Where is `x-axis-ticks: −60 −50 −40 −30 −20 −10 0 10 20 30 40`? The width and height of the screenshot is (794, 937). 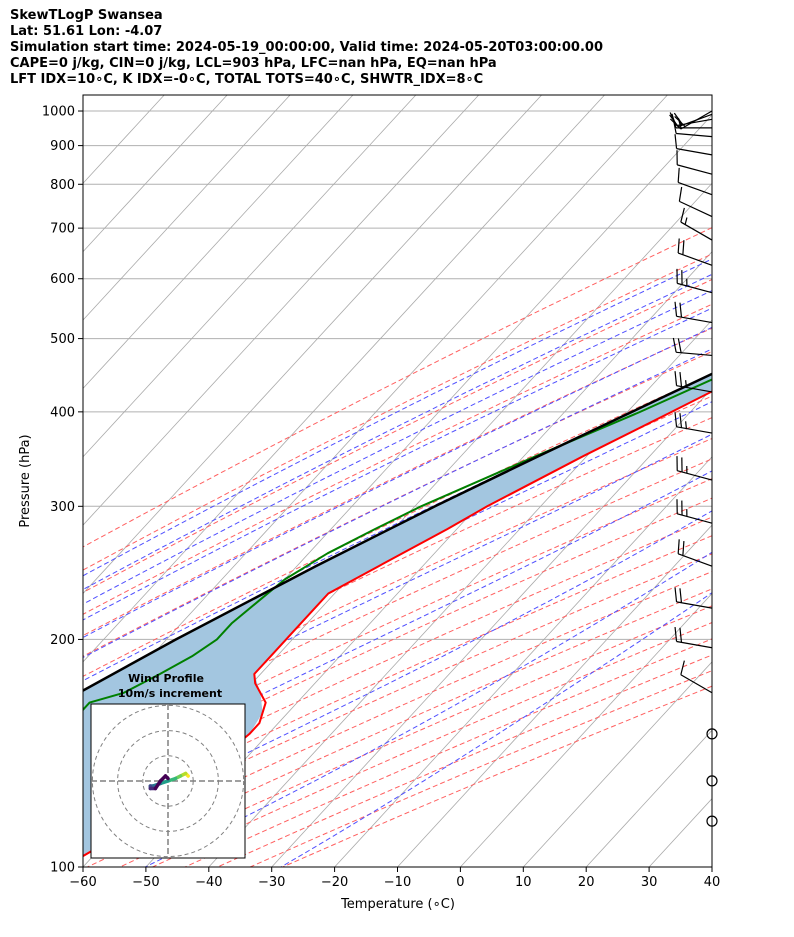 x-axis-ticks: −60 −50 −40 −30 −20 −10 0 10 20 30 40 is located at coordinates (394, 878).